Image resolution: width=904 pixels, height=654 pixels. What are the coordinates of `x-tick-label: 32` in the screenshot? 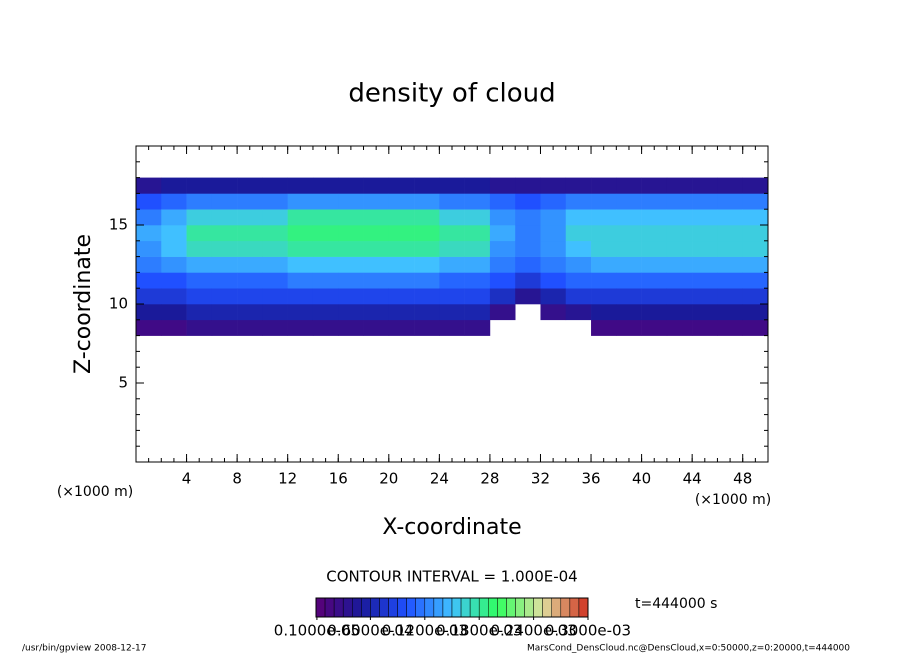 It's located at (540, 479).